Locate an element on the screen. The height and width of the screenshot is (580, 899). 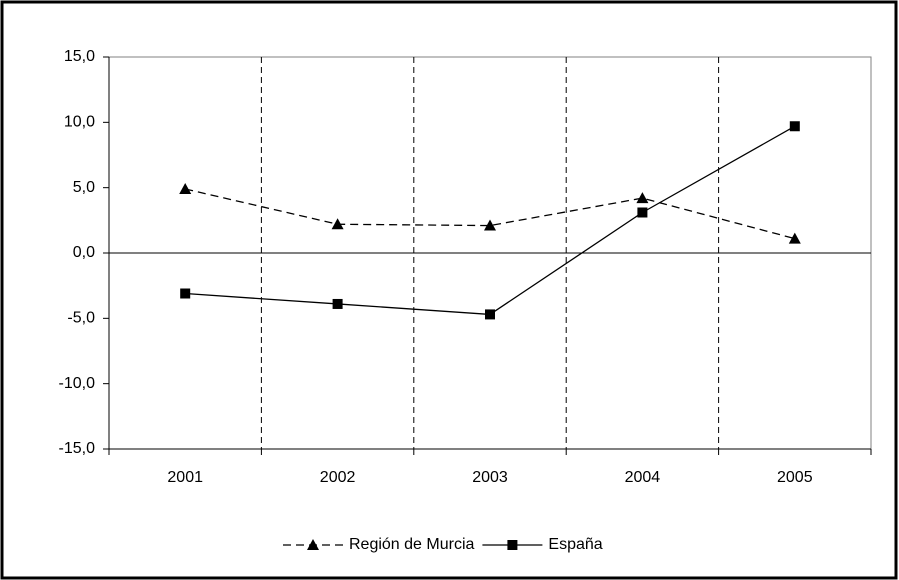
y-tick-label: 15,0 is located at coordinates (79, 56).